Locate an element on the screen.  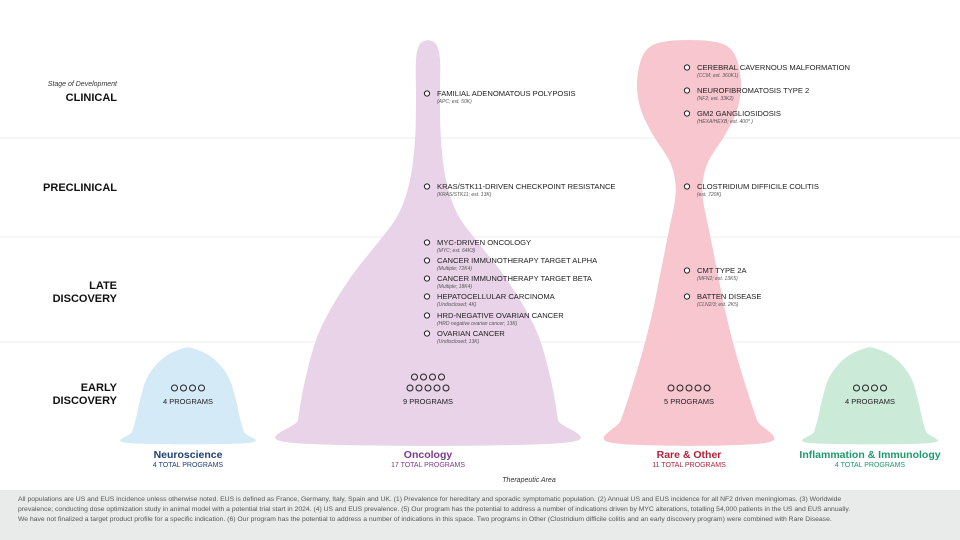
area-name-0: Neuroscience is located at coordinates (188, 455).